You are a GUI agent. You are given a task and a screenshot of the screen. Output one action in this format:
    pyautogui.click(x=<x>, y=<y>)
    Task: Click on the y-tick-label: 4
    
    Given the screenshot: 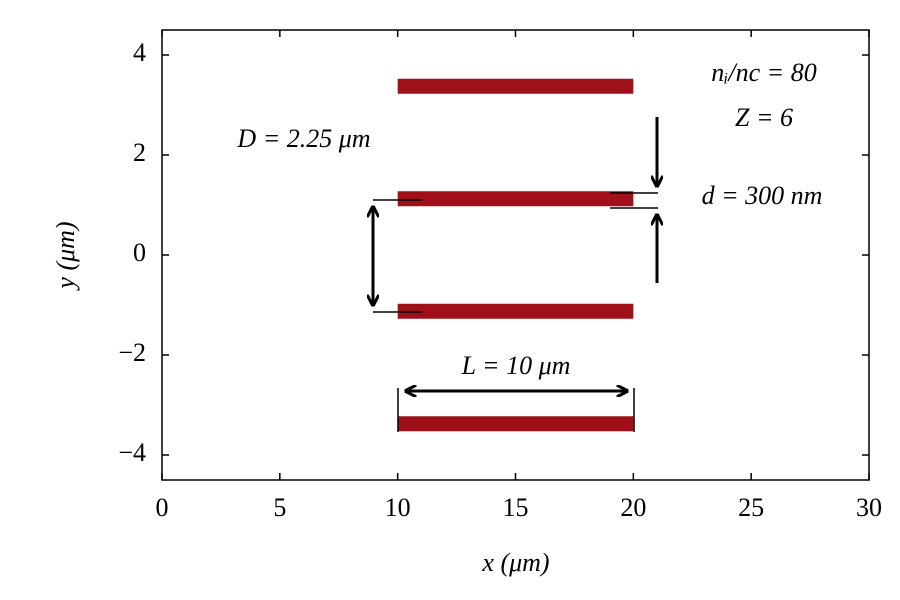 What is the action you would take?
    pyautogui.click(x=139, y=52)
    